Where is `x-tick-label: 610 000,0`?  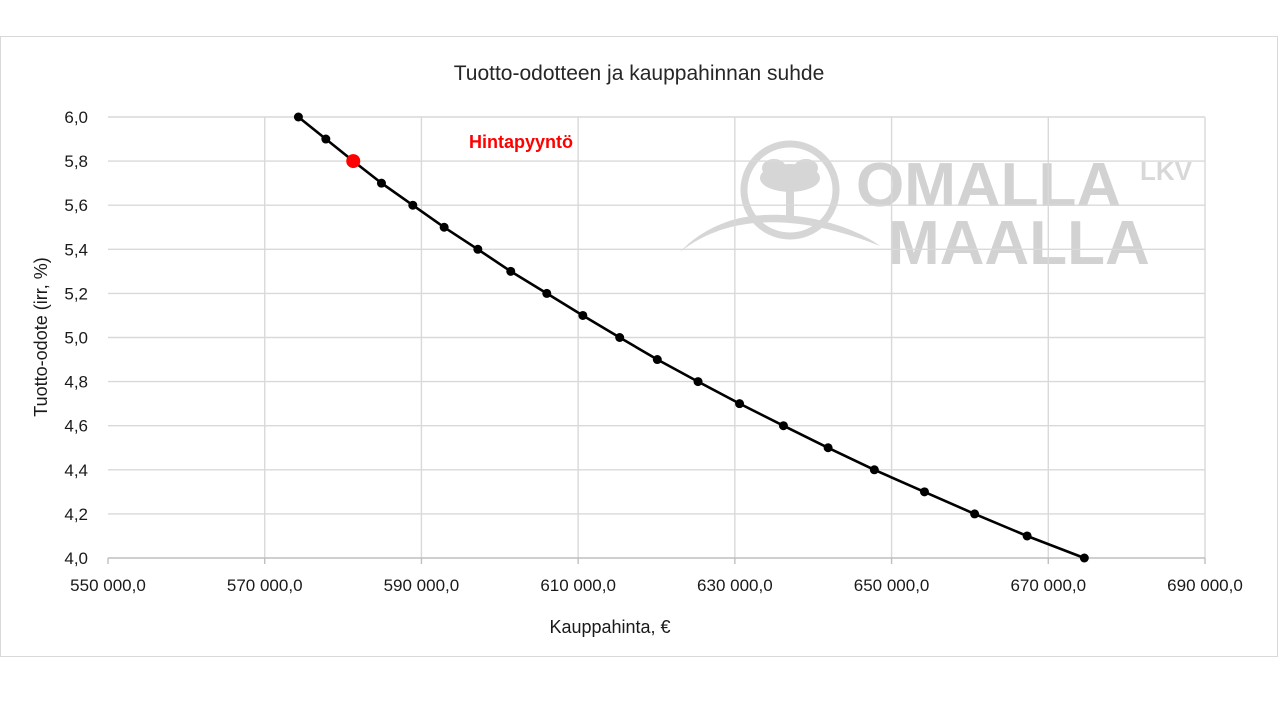 x-tick-label: 610 000,0 is located at coordinates (578, 585).